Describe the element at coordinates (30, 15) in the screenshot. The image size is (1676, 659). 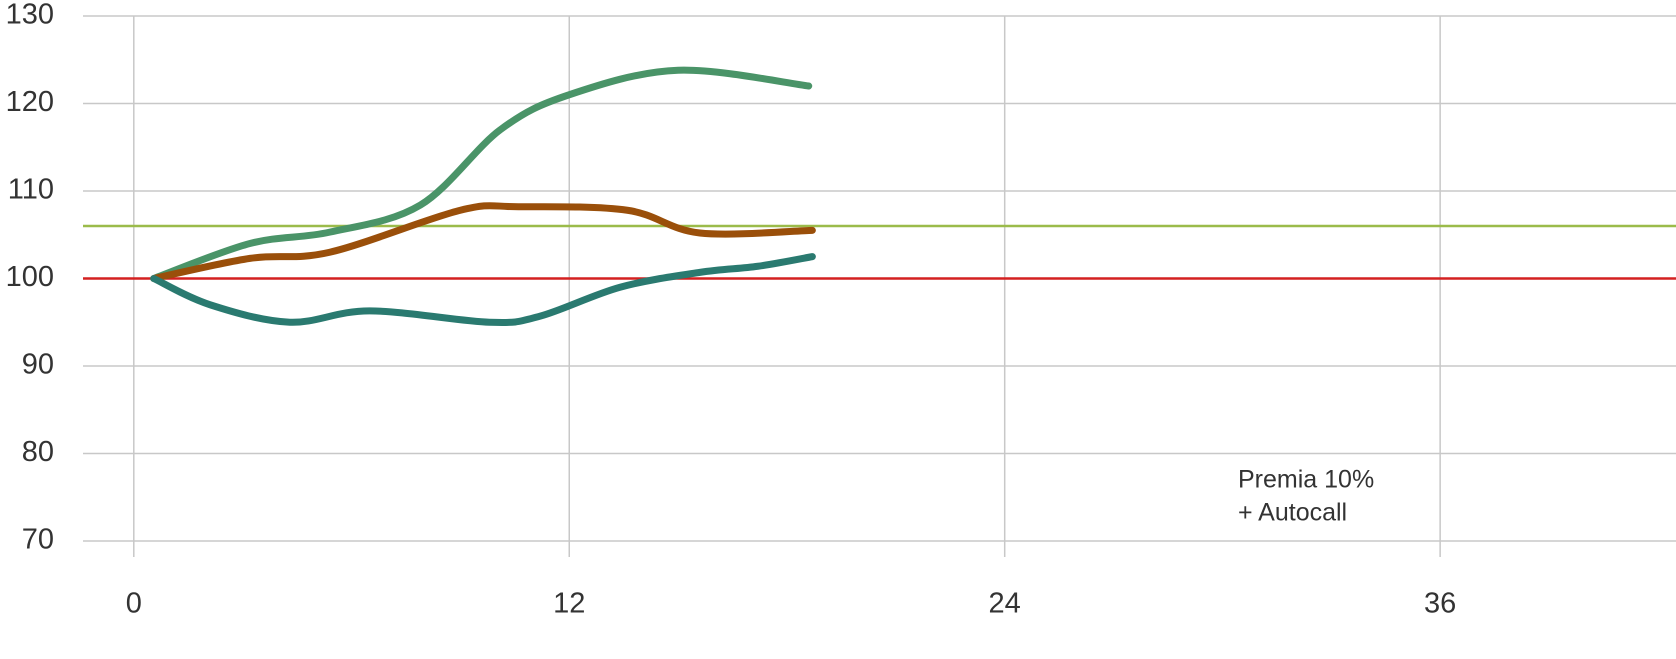
I see `y-tick-label: 130` at that location.